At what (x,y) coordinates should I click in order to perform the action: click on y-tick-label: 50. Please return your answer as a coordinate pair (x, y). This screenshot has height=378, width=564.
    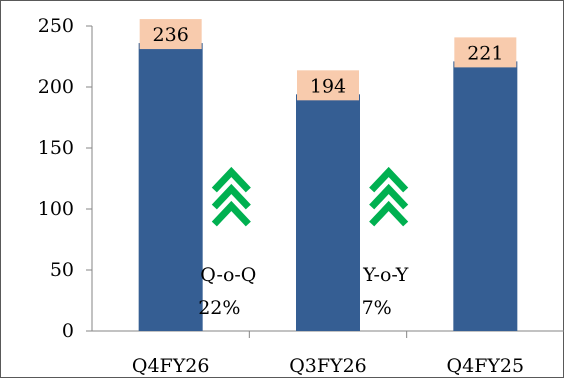
    Looking at the image, I should click on (62, 270).